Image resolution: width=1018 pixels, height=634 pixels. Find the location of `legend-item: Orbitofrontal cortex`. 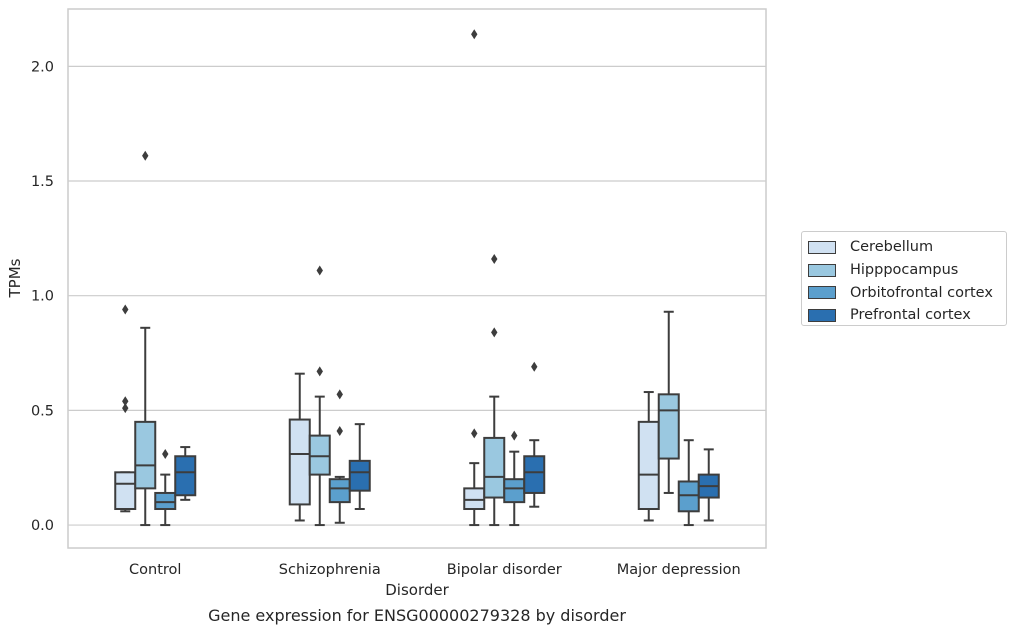

legend-item: Orbitofrontal cortex is located at coordinates (907, 292).